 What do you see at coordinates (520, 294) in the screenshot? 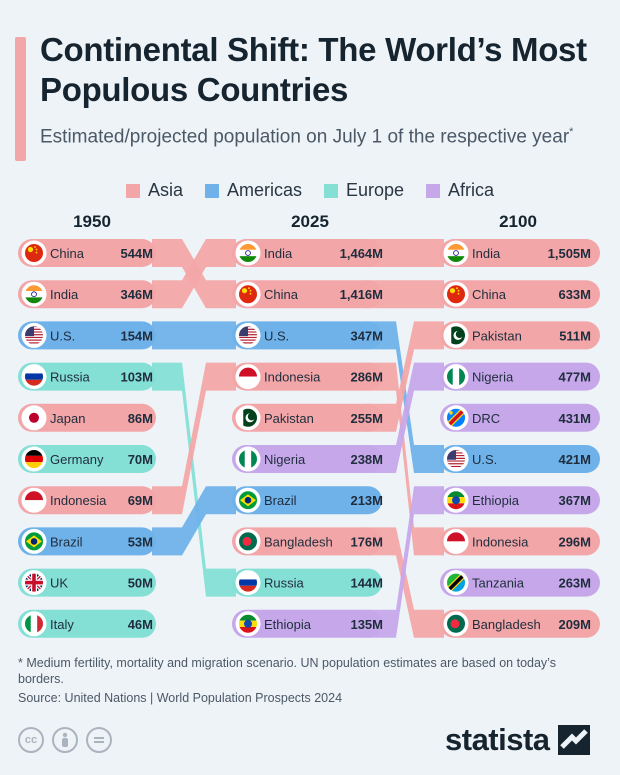
I see `row-2100-china: China 633M` at bounding box center [520, 294].